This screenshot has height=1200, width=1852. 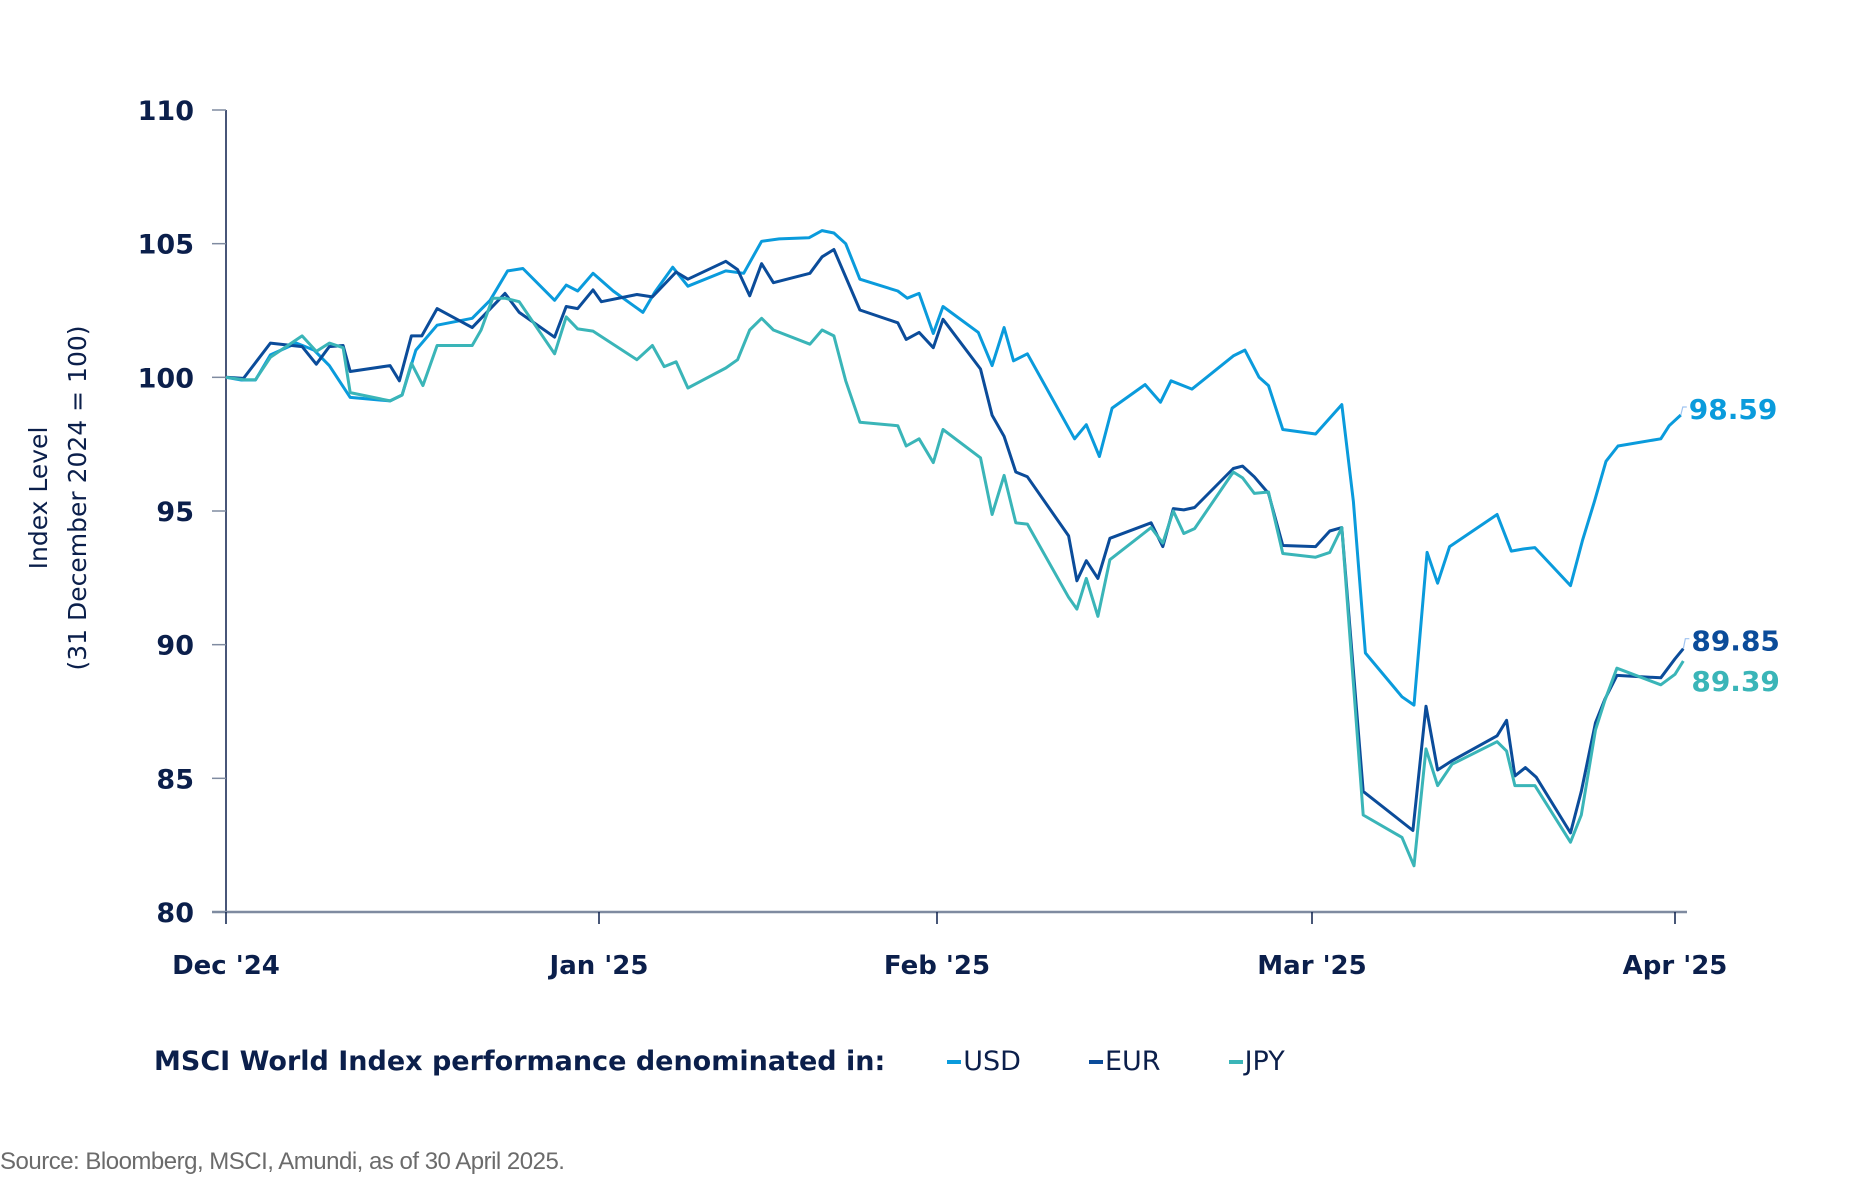 I want to click on y-tick-label: 105, so click(x=166, y=245).